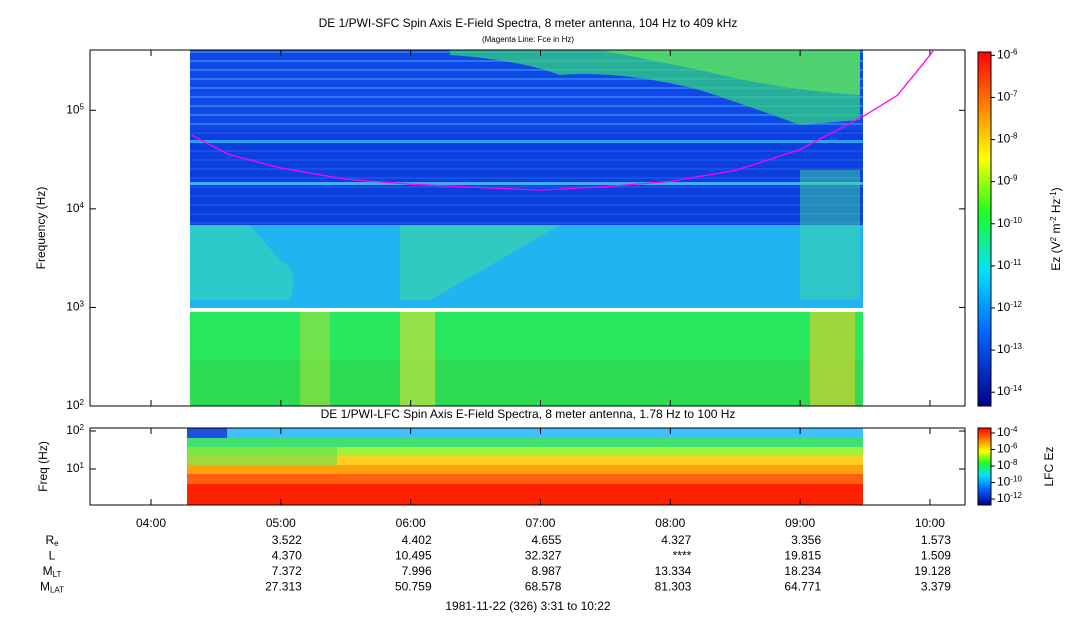 This screenshot has width=1083, height=620. Describe the element at coordinates (52, 556) in the screenshot. I see `ephemeris-label: L` at that location.